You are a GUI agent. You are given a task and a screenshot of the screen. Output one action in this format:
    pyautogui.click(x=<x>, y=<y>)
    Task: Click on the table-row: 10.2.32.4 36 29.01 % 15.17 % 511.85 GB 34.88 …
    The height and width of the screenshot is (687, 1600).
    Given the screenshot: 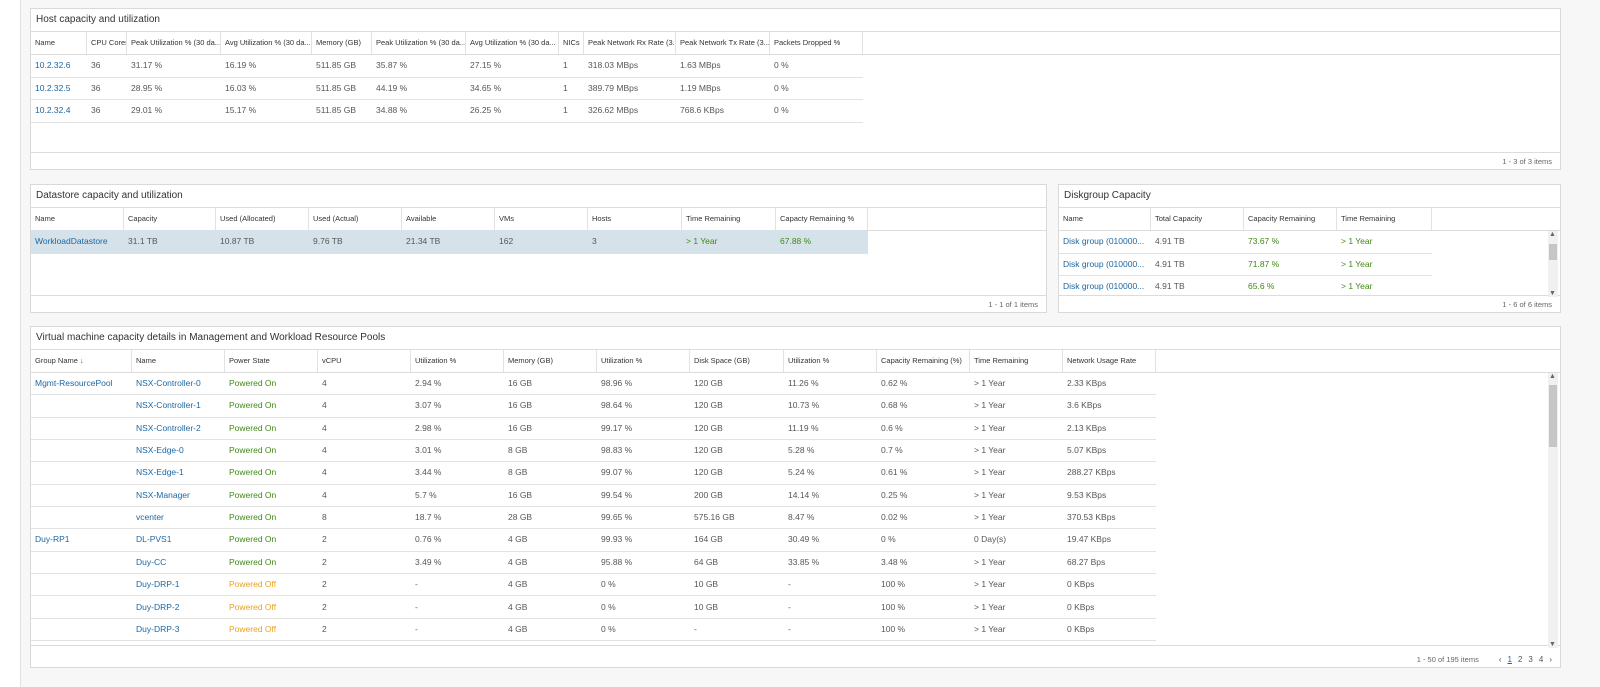 What is the action you would take?
    pyautogui.click(x=447, y=111)
    